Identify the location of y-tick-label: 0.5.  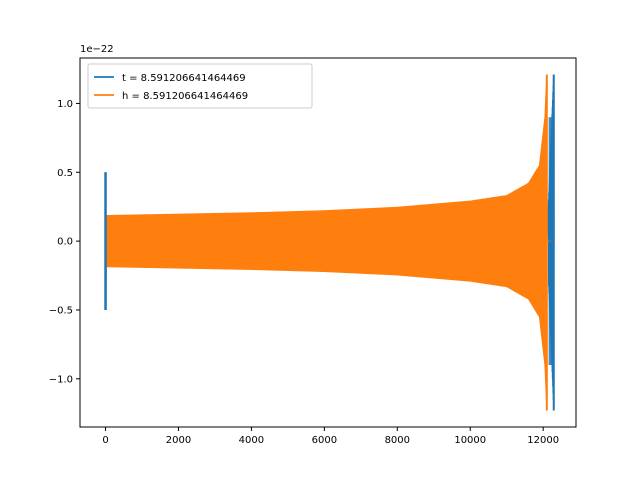
(65, 173).